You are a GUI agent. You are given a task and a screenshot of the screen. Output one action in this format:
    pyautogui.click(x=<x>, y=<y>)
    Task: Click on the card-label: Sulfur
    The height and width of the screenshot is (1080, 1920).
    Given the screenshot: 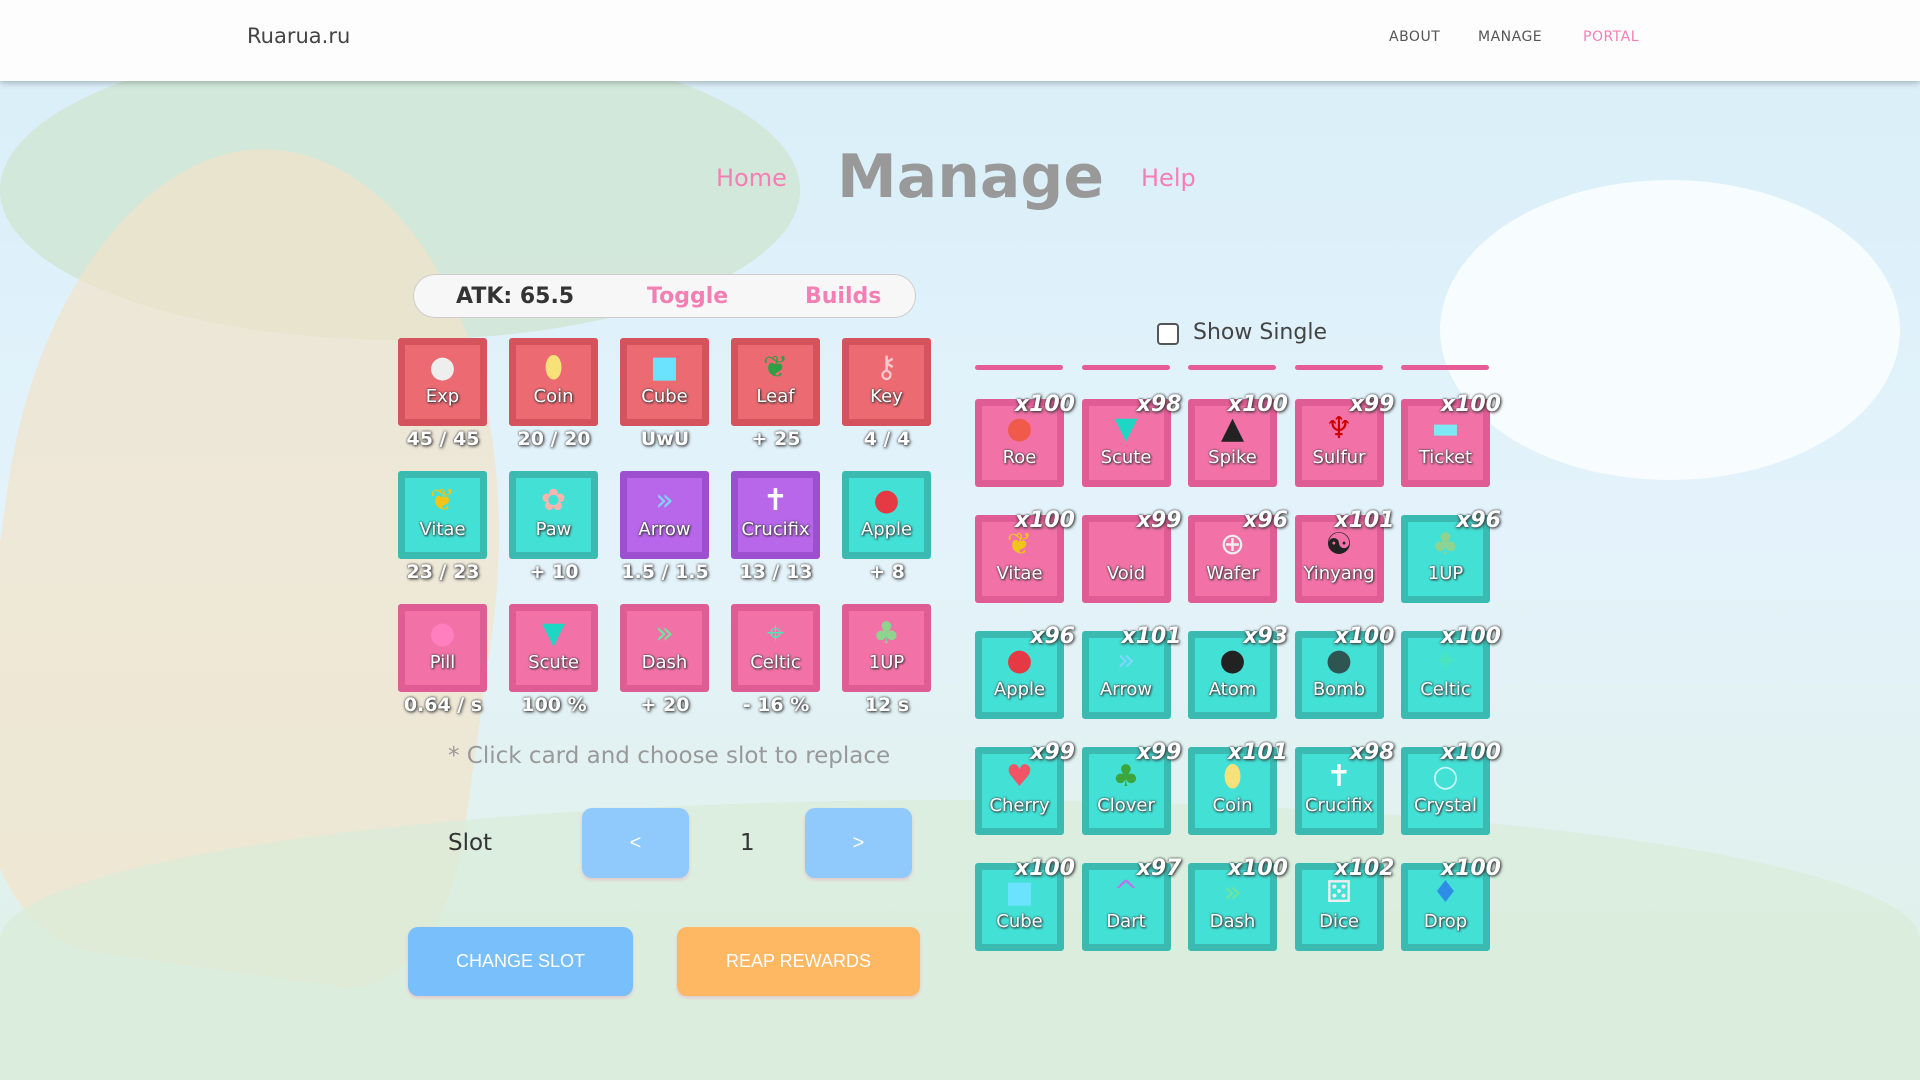 What is the action you would take?
    pyautogui.click(x=1339, y=457)
    